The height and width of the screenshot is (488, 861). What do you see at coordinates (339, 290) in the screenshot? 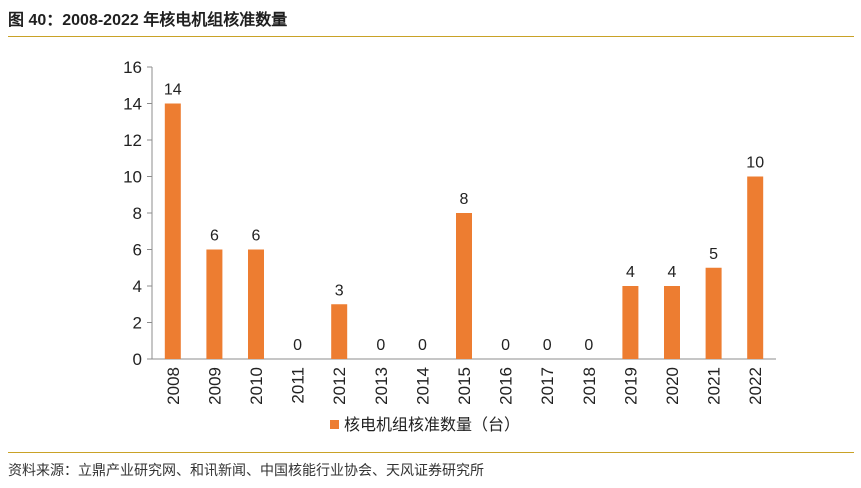
I see `data-label-2012: 3` at bounding box center [339, 290].